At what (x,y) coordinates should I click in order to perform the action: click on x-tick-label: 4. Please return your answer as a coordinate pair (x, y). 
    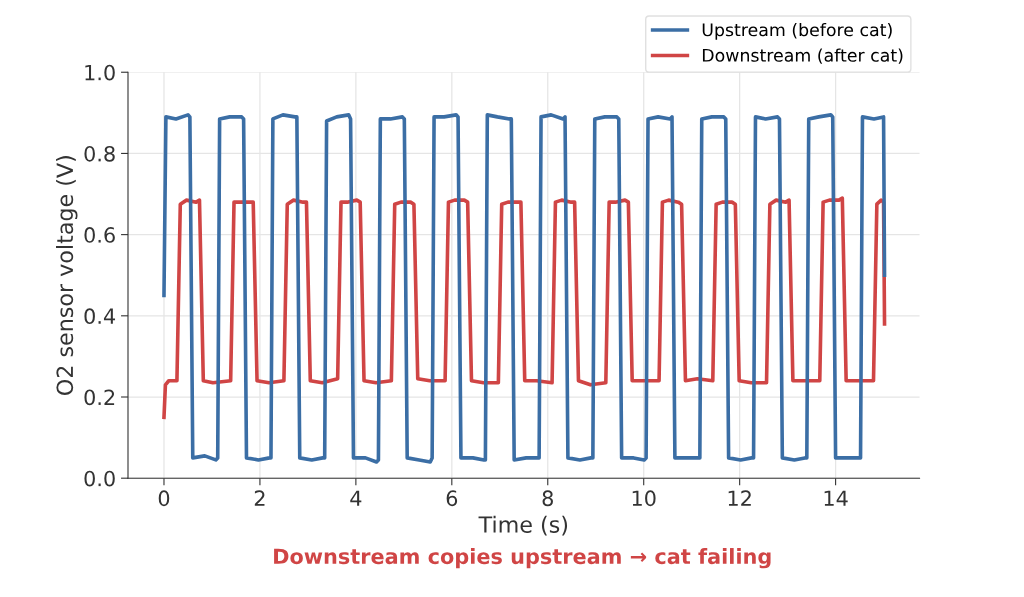
    Looking at the image, I should click on (356, 498).